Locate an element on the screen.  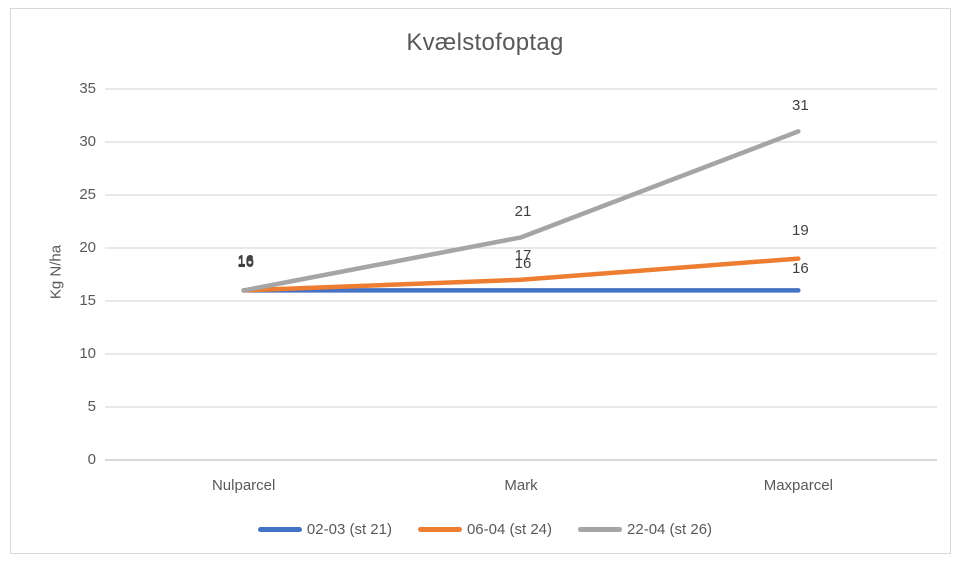
y-tick-label: 20 is located at coordinates (87, 247).